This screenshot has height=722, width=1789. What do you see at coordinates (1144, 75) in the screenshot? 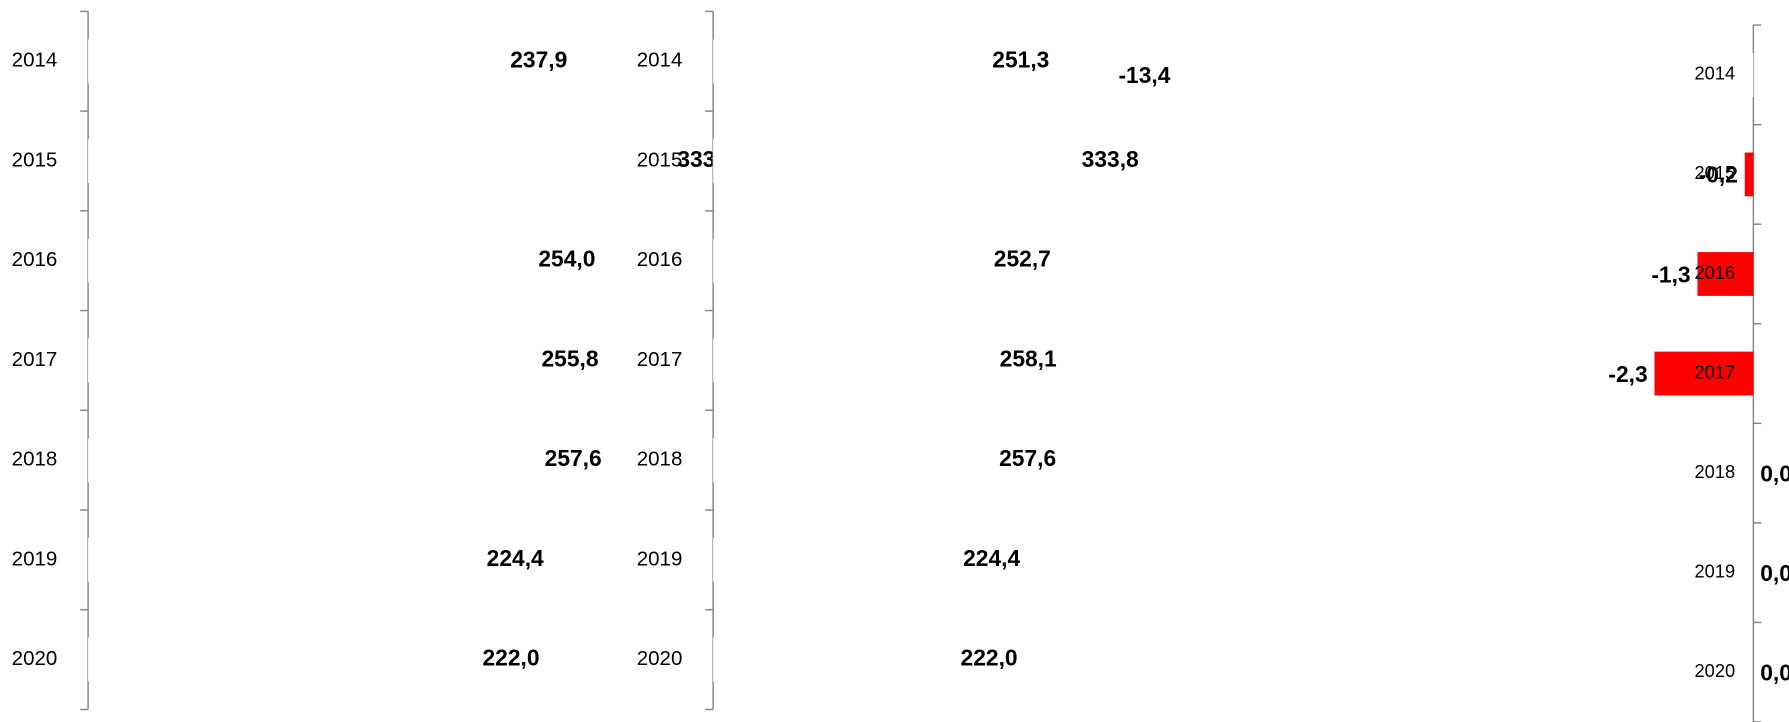
I see `data-label: -13,4` at bounding box center [1144, 75].